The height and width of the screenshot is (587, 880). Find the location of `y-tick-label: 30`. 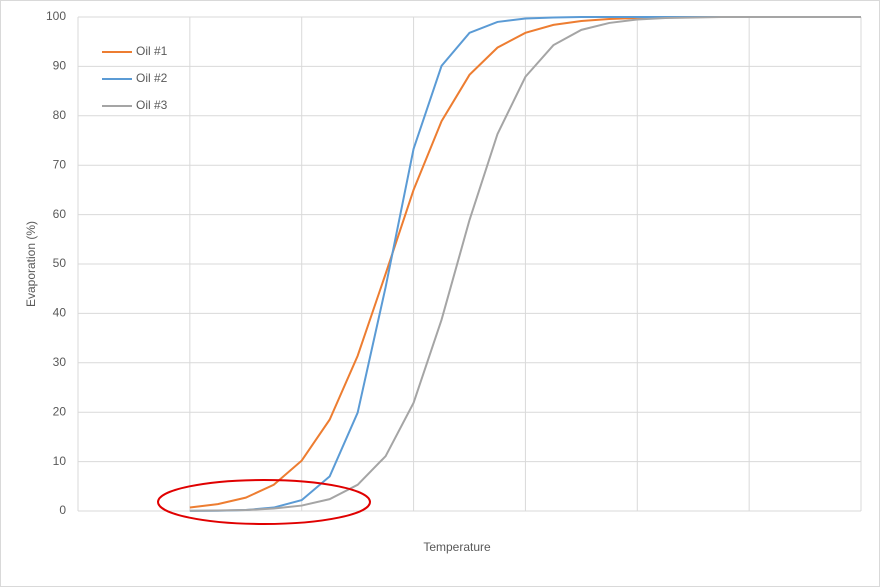

y-tick-label: 30 is located at coordinates (60, 362).